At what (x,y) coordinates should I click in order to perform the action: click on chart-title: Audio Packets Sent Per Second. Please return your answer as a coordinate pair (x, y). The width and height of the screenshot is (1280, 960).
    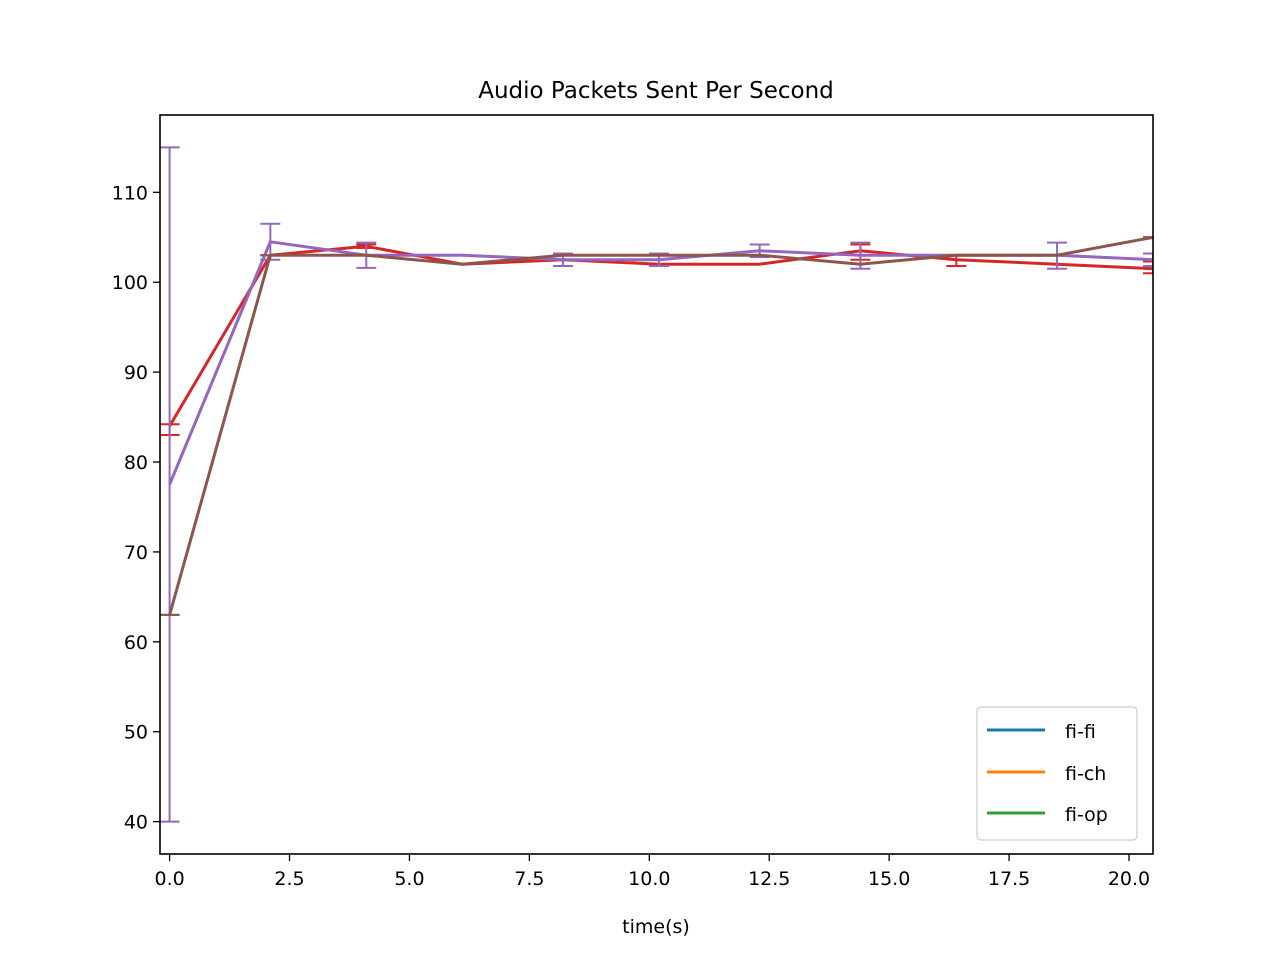
    Looking at the image, I should click on (656, 91).